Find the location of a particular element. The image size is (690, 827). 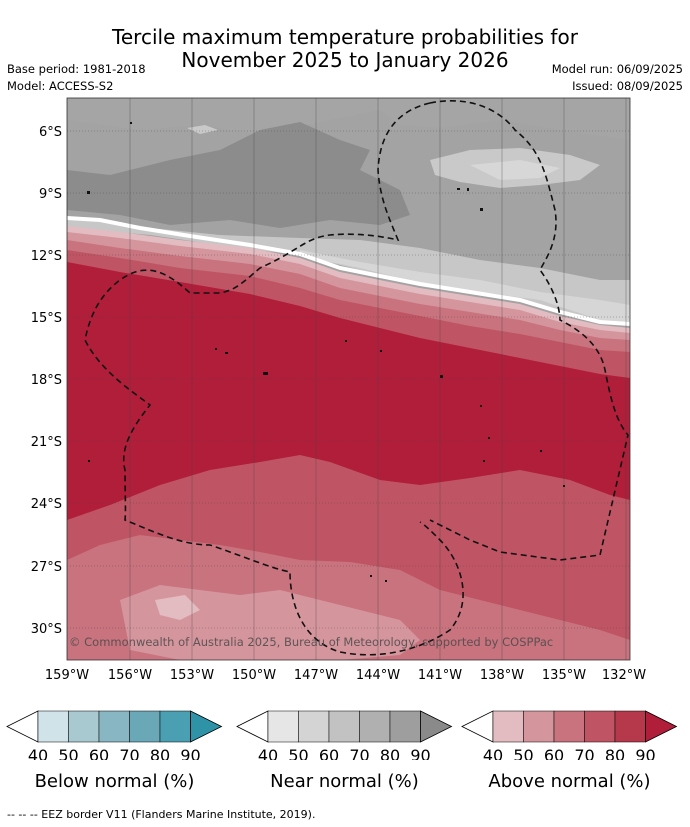

legend-below-tick: 50 is located at coordinates (68, 753).